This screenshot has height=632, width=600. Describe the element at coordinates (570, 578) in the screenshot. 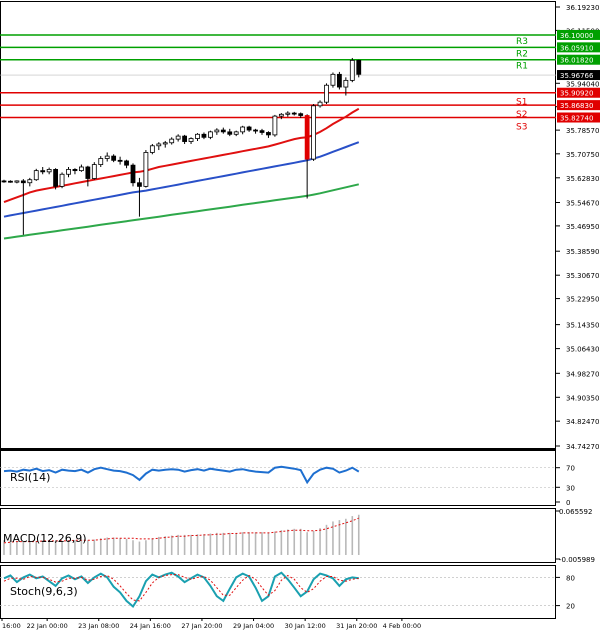

I see `stoch-ytick-label: 80` at that location.